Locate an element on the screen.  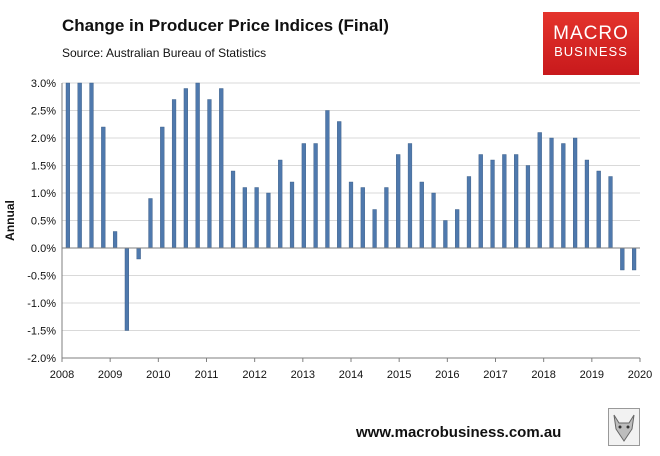
y-tick-label: 2.0% is located at coordinates (43, 139).